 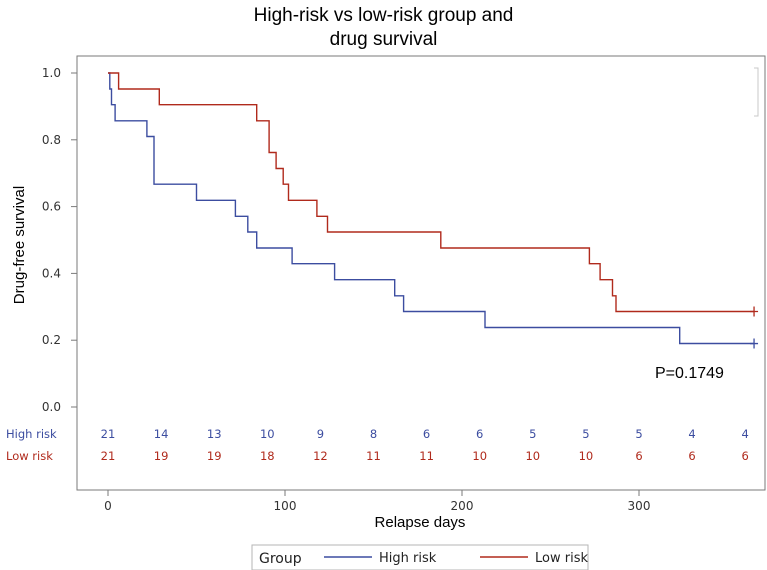 What do you see at coordinates (377, 501) in the screenshot?
I see `x-axis: 0 100 200 300` at bounding box center [377, 501].